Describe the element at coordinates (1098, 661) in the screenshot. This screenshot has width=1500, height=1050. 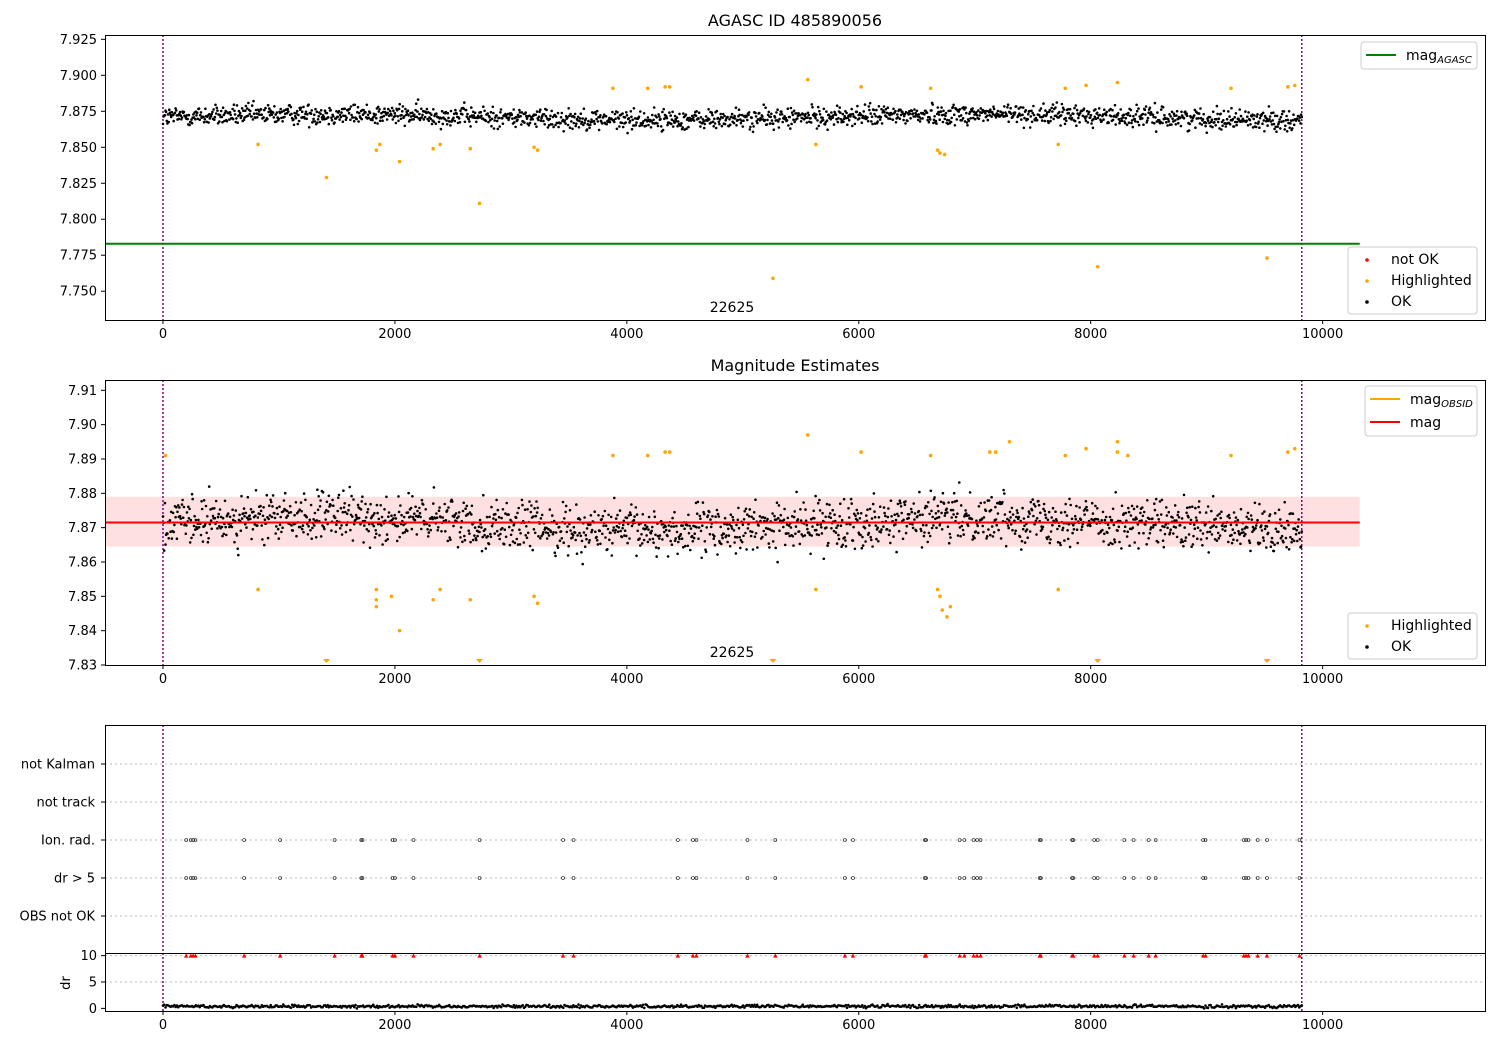
I see `clipped-low-marker` at that location.